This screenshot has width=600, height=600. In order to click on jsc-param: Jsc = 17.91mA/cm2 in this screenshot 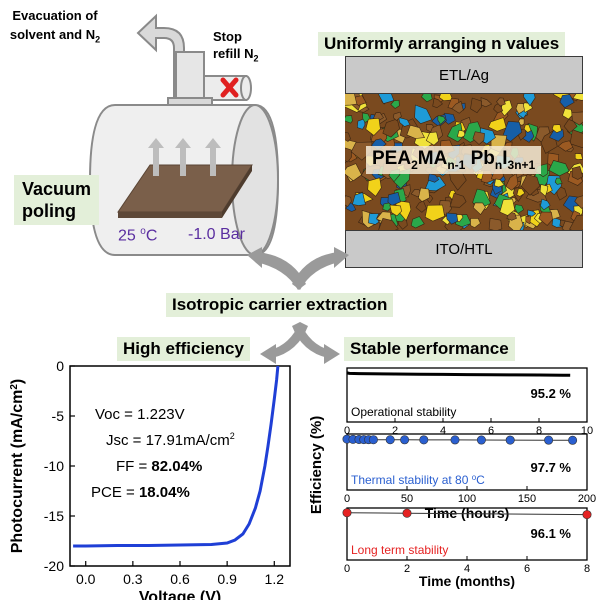, I will do `click(170, 440)`.